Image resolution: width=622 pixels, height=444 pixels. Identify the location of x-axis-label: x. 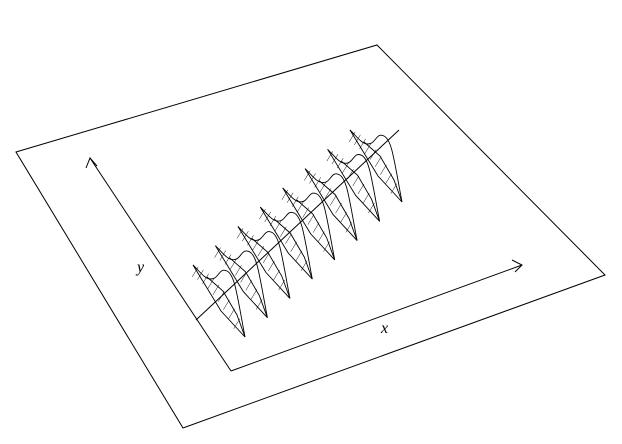
(384, 328).